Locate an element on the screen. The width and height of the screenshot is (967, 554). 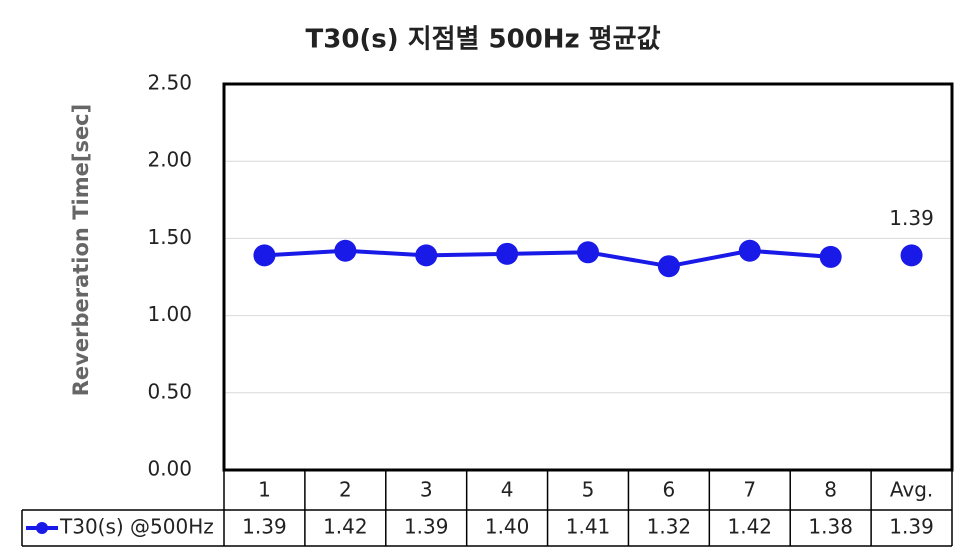
table-cell: 1.38 is located at coordinates (830, 527).